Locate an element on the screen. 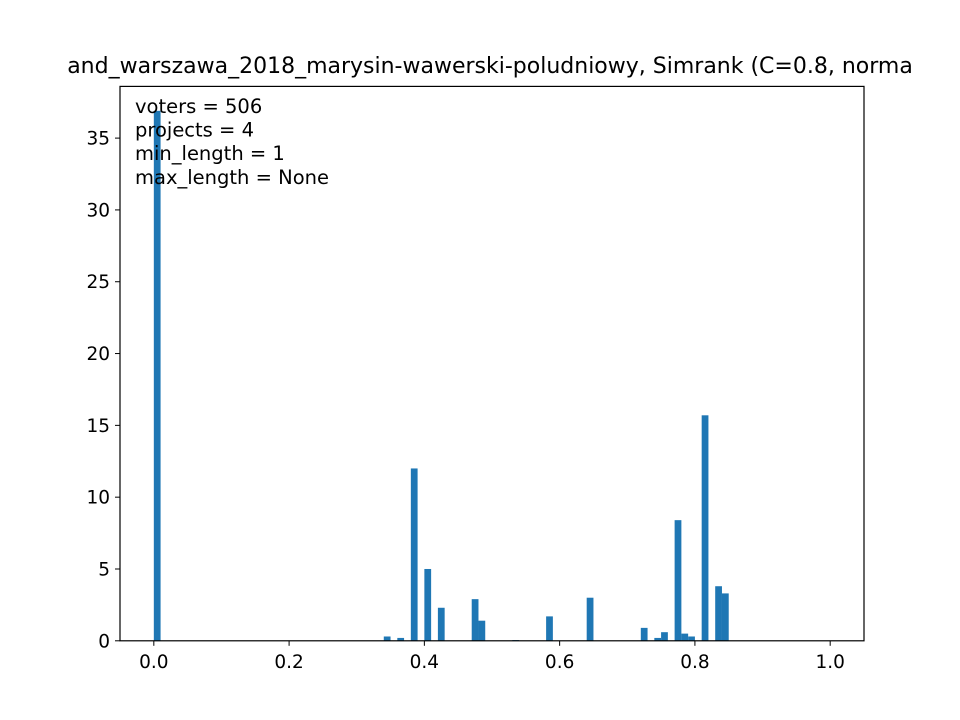 Image resolution: width=960 pixels, height=720 pixels. y-tick-label: 35 is located at coordinates (98, 139).